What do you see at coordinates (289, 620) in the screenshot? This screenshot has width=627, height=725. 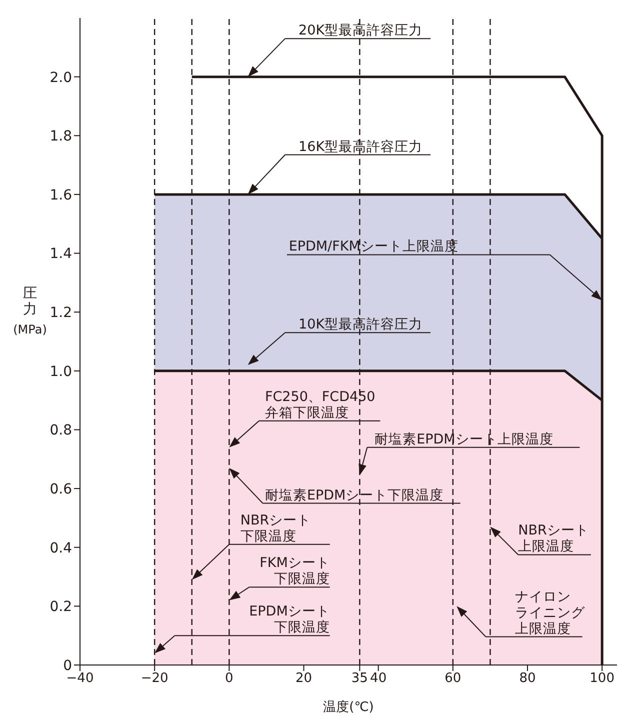 I see `annotation: EPDMシート下限温度` at bounding box center [289, 620].